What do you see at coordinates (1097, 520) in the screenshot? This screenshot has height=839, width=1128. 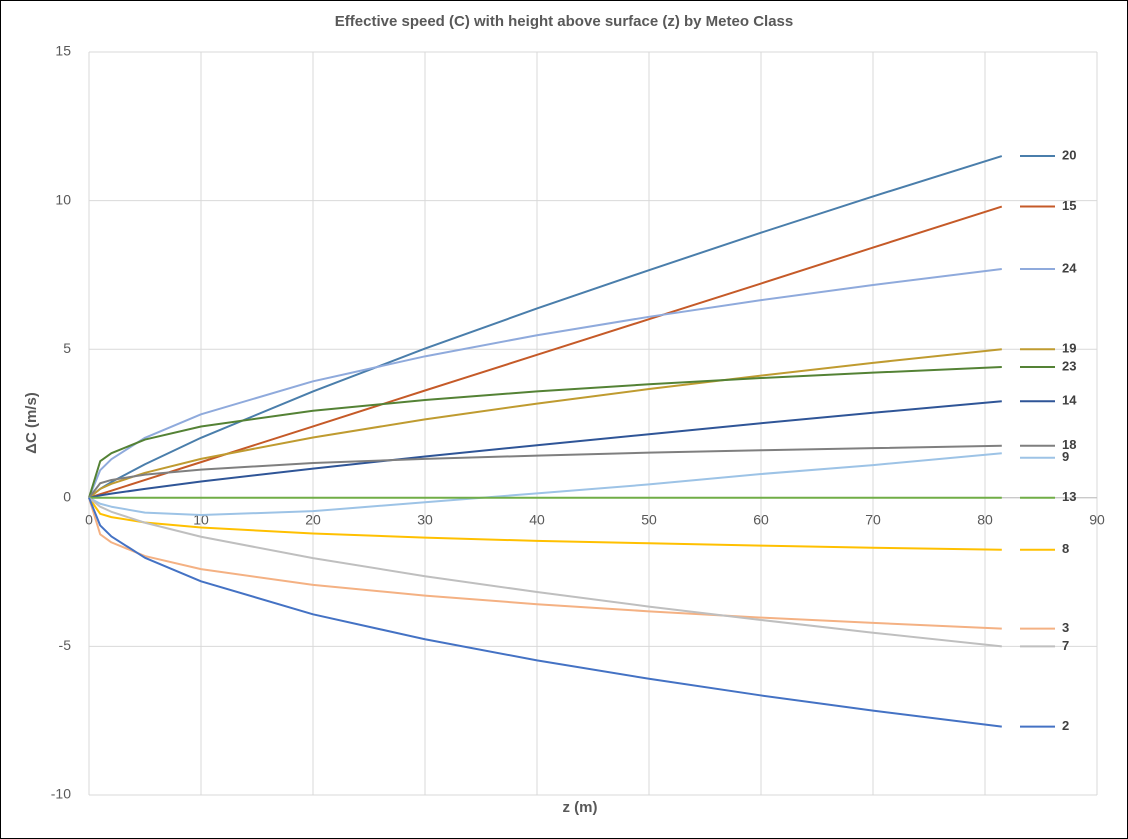 I see `x-tick-label: 90` at bounding box center [1097, 520].